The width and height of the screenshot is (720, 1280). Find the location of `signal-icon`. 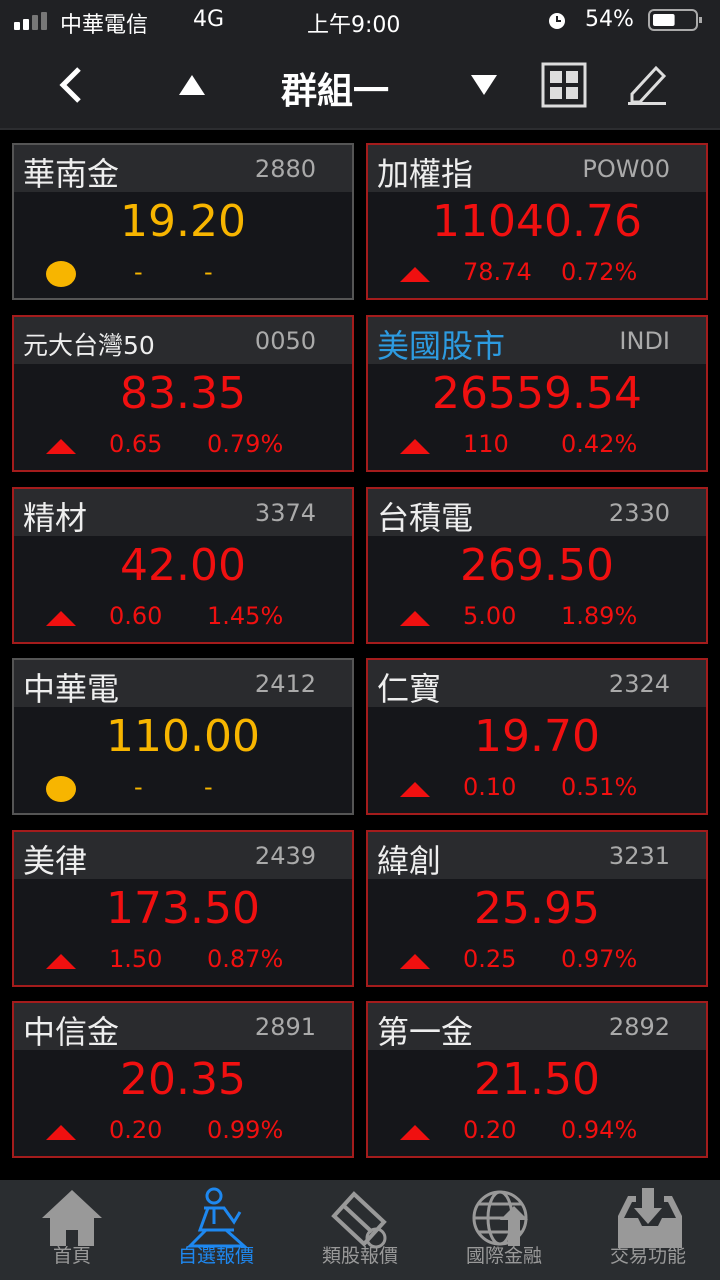

signal-icon is located at coordinates (34, 23).